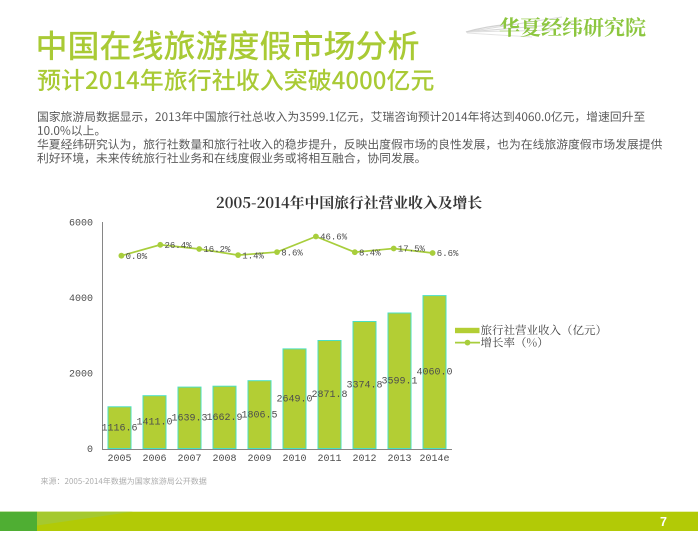 The width and height of the screenshot is (698, 536). What do you see at coordinates (217, 250) in the screenshot?
I see `svg-text: 16.2%` at bounding box center [217, 250].